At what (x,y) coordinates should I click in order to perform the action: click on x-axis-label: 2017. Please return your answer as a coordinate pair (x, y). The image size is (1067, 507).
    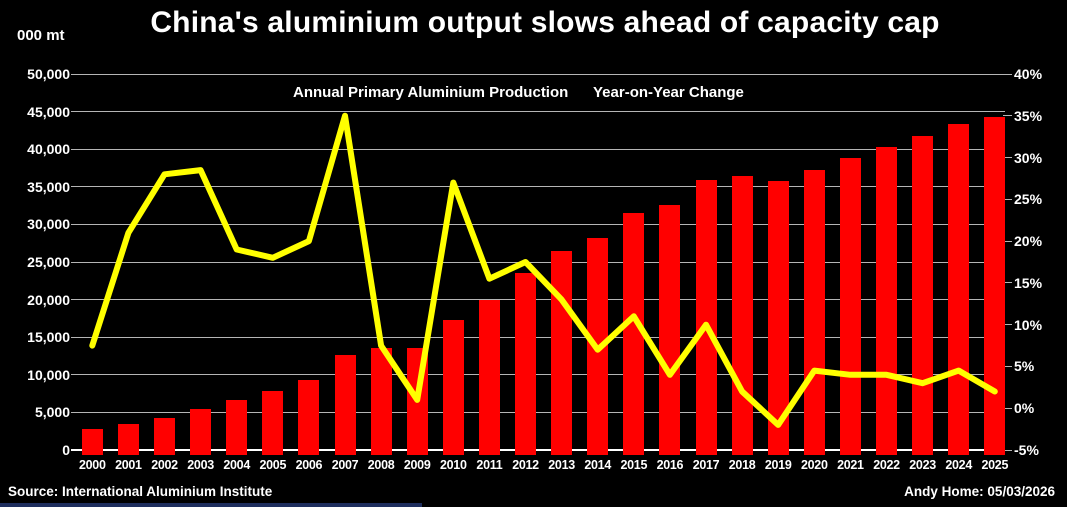
    Looking at the image, I should click on (706, 465).